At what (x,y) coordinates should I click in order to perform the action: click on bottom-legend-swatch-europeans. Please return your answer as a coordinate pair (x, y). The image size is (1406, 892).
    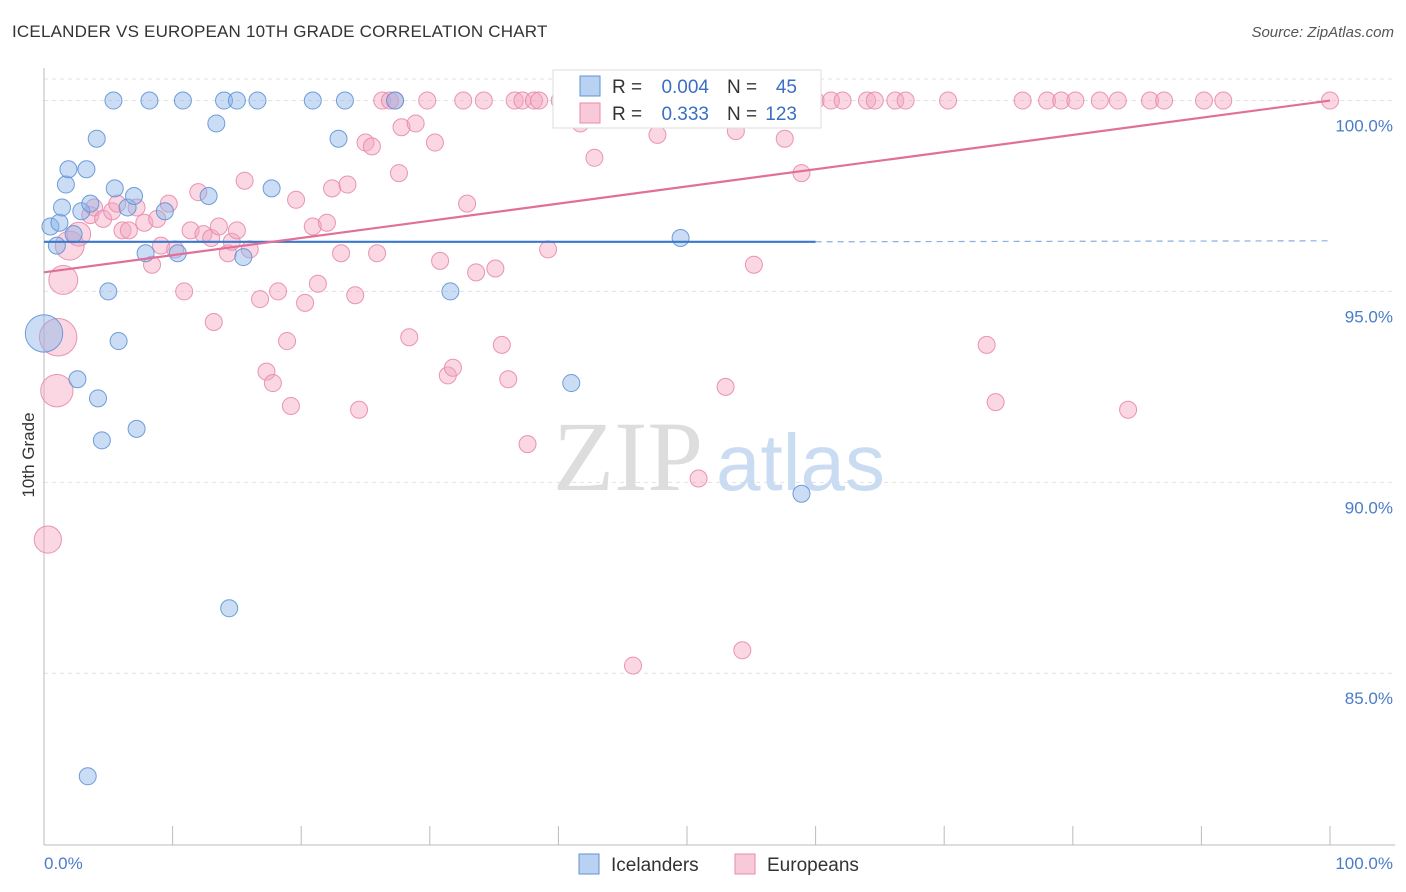
    Looking at the image, I should click on (745, 864).